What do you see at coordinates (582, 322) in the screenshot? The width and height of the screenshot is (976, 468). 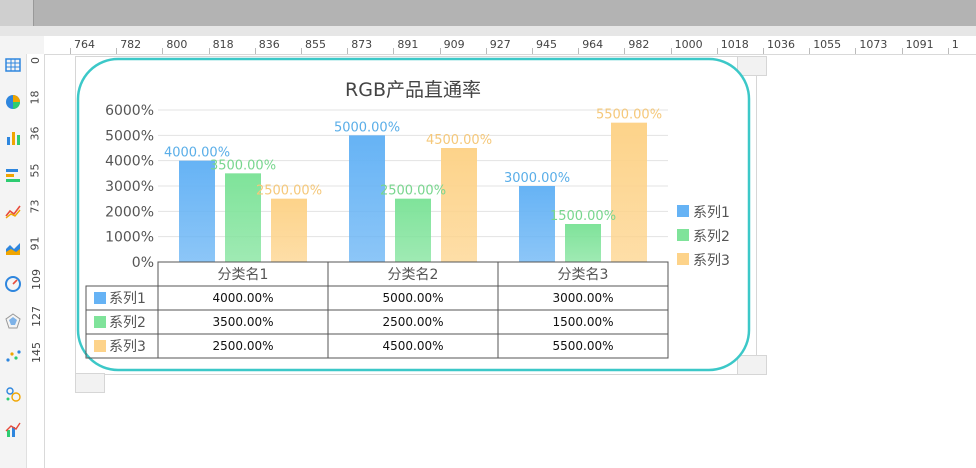 I see `table-cell: 1500.00%` at bounding box center [582, 322].